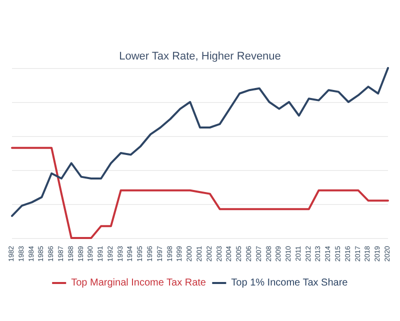 The height and width of the screenshot is (321, 400). What do you see at coordinates (138, 283) in the screenshot?
I see `legend-label: Top Marginal Income Tax Rate` at bounding box center [138, 283].